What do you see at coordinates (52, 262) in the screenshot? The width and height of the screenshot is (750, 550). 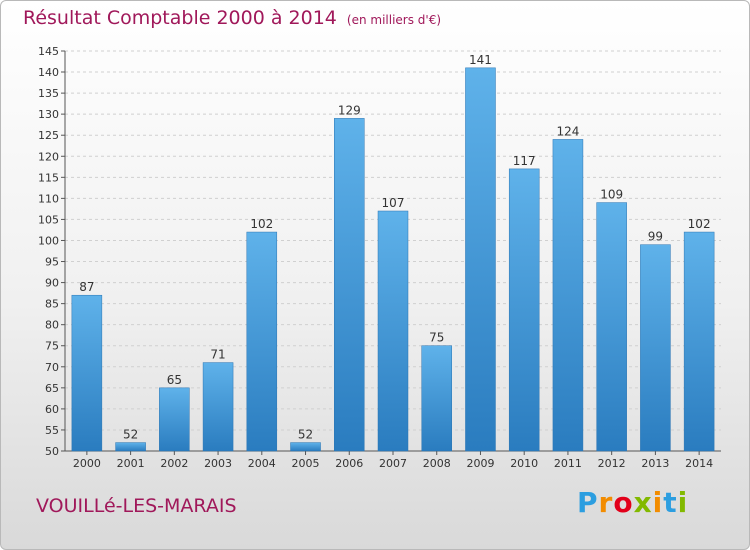 I see `y-tick-label: 95` at bounding box center [52, 262].